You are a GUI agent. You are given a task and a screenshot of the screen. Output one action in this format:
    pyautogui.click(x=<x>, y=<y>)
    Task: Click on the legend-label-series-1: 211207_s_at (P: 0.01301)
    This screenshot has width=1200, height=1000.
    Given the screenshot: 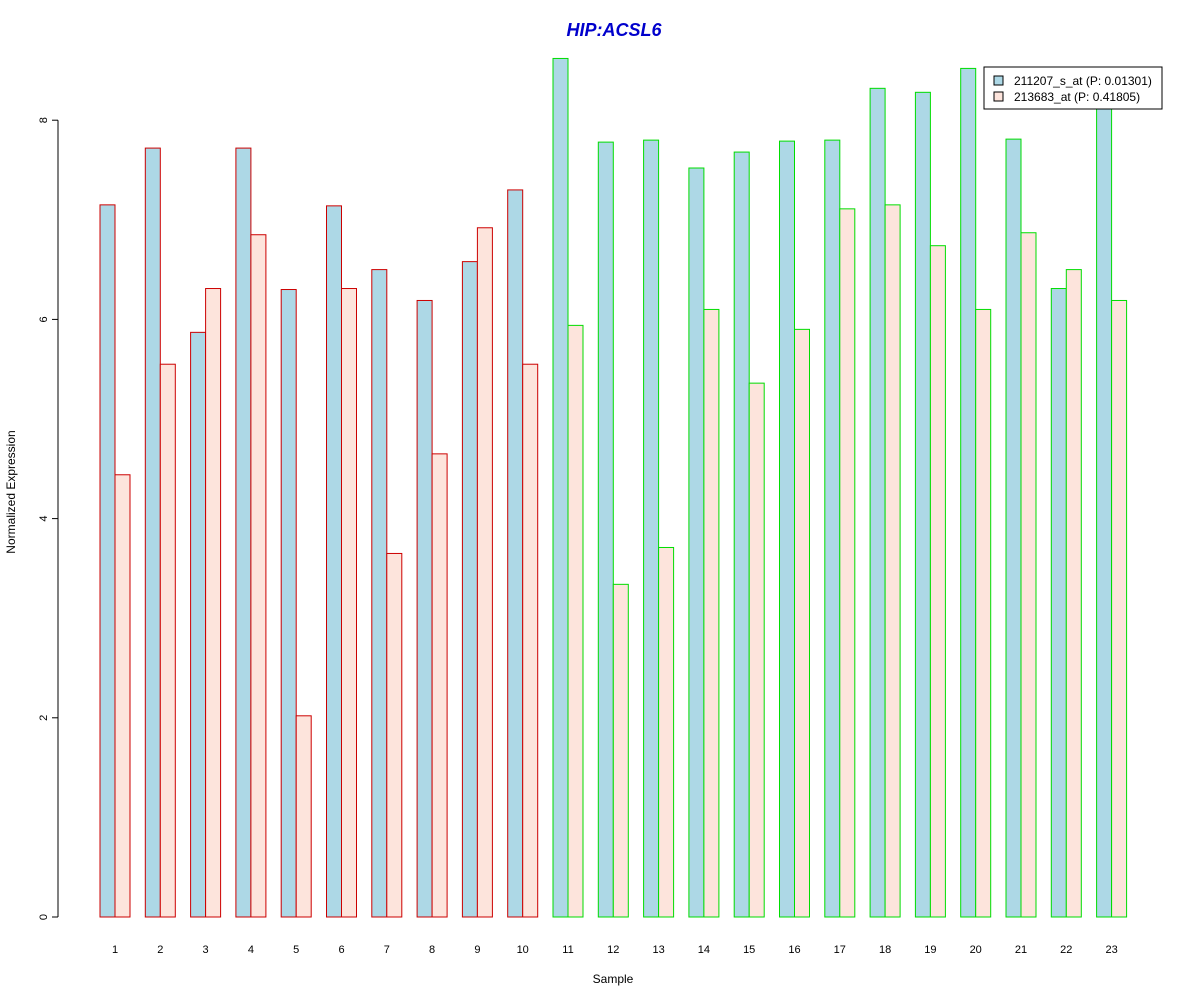 What is the action you would take?
    pyautogui.click(x=1083, y=81)
    